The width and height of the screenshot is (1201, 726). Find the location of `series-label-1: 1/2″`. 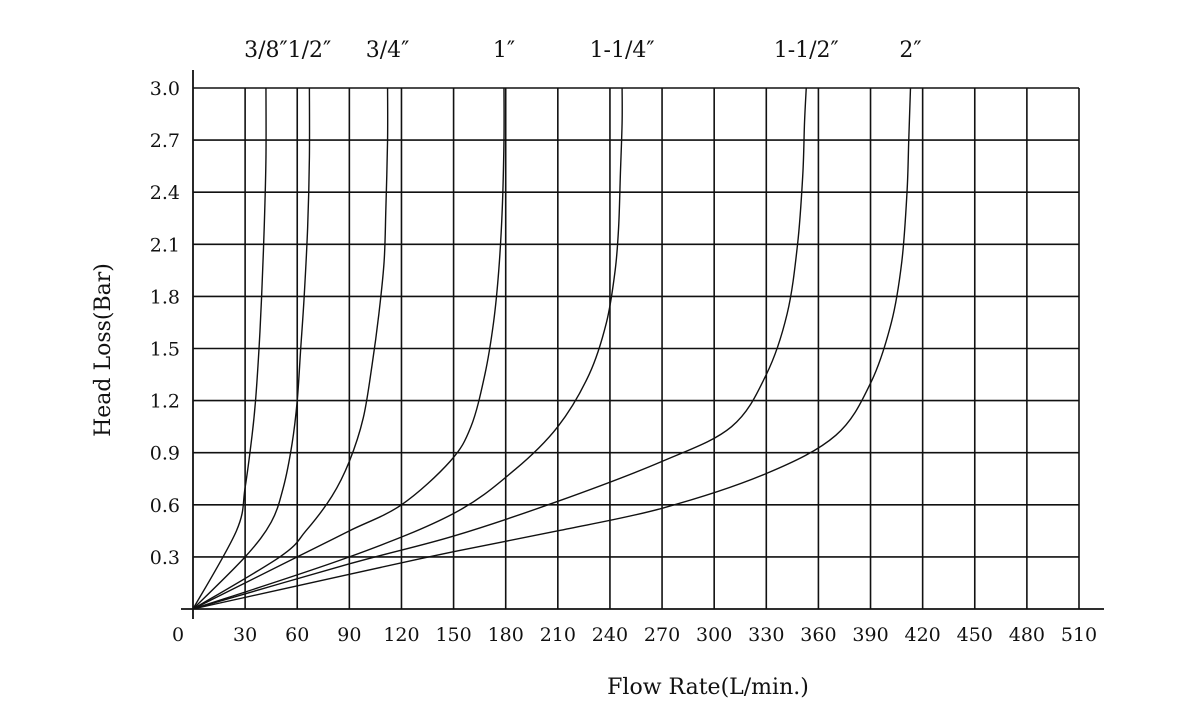

series-label-1: 1/2″ is located at coordinates (310, 50).